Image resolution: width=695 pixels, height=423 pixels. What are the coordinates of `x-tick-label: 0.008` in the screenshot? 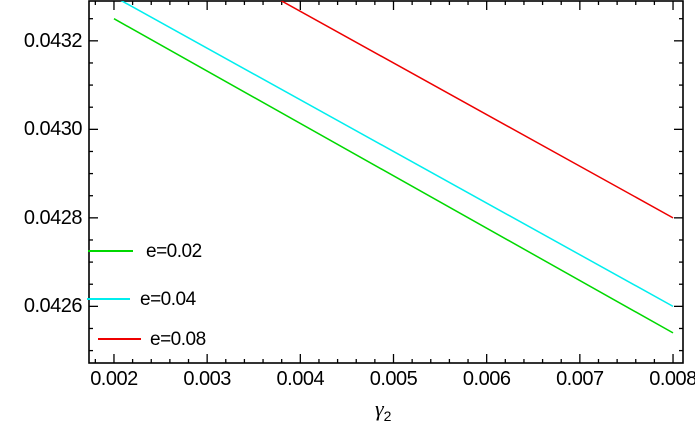 It's located at (672, 379).